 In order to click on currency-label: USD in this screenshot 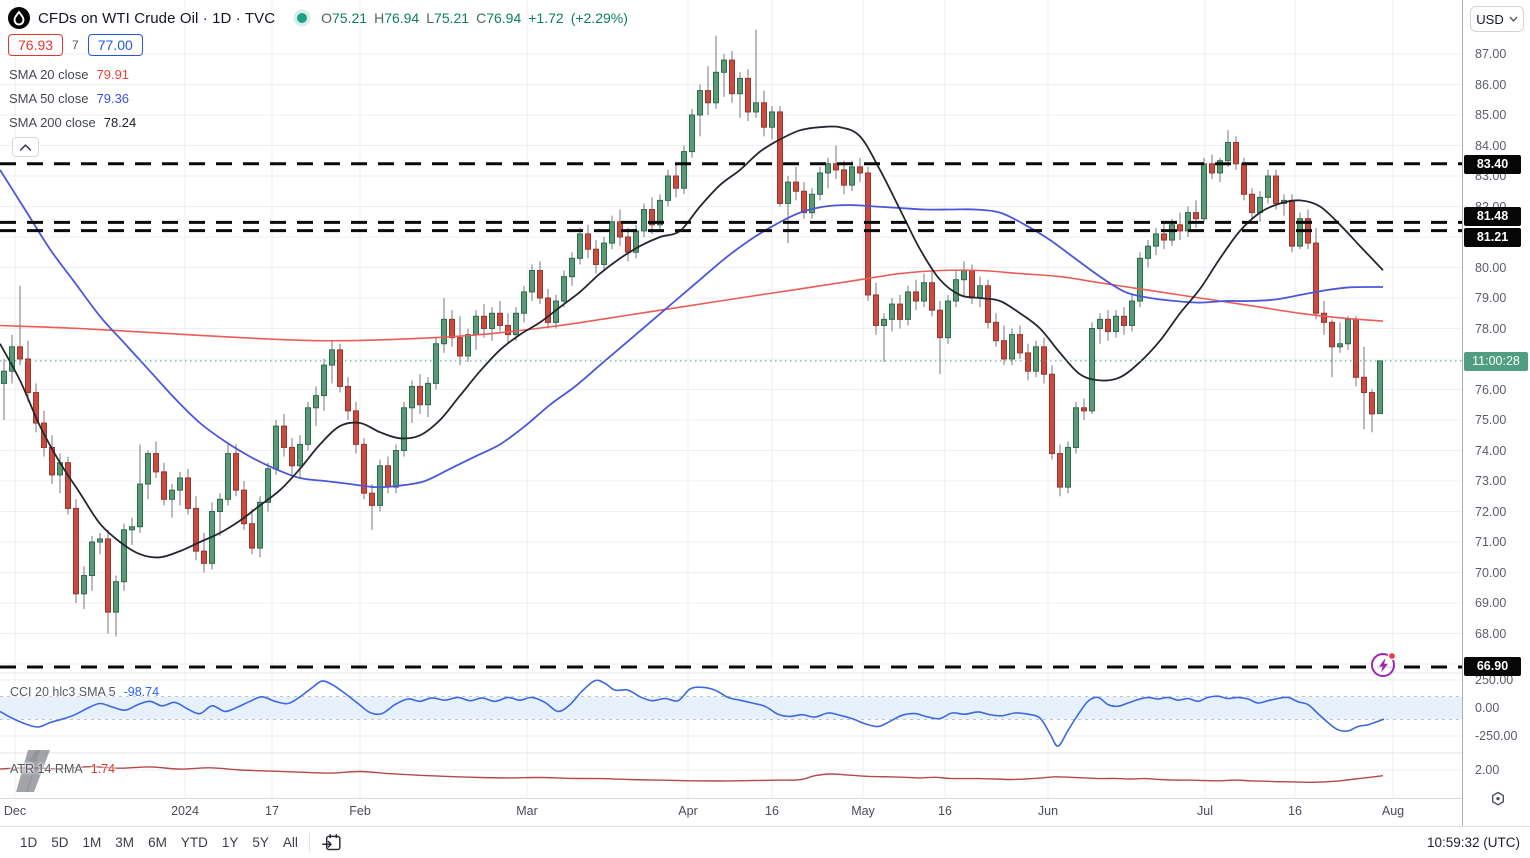, I will do `click(1490, 19)`.